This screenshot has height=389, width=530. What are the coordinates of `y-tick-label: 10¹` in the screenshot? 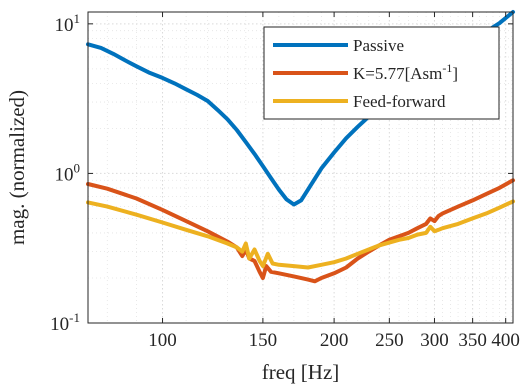 It's located at (68, 23).